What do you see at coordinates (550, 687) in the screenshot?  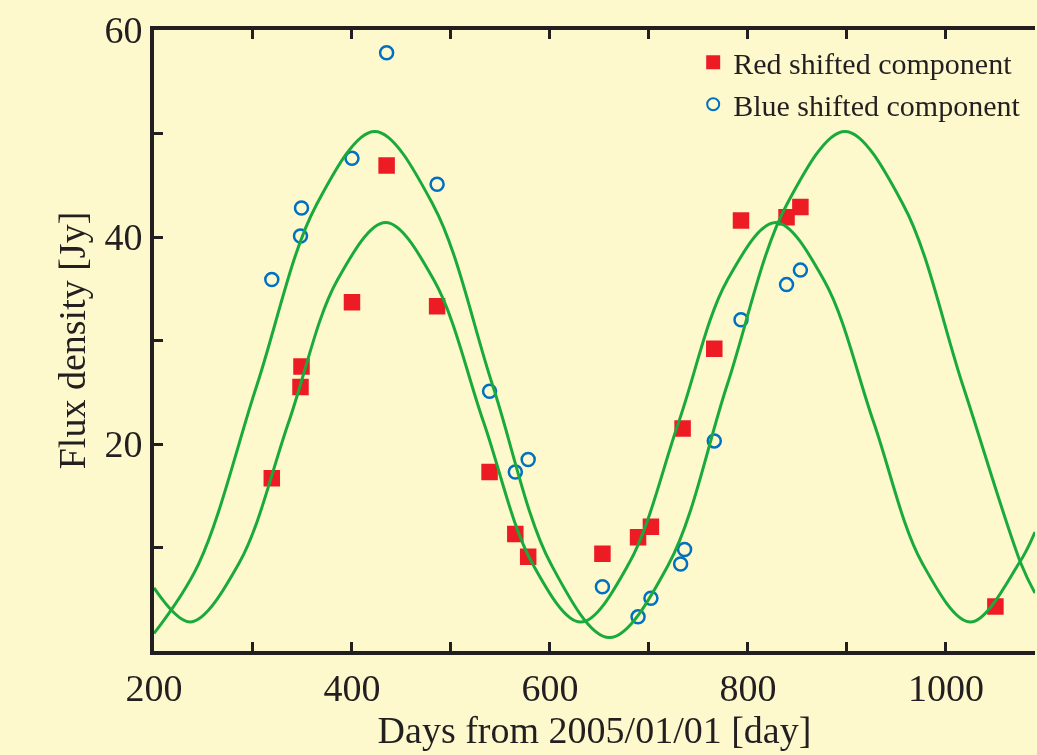 I see `x-tick-label: 600` at bounding box center [550, 687].